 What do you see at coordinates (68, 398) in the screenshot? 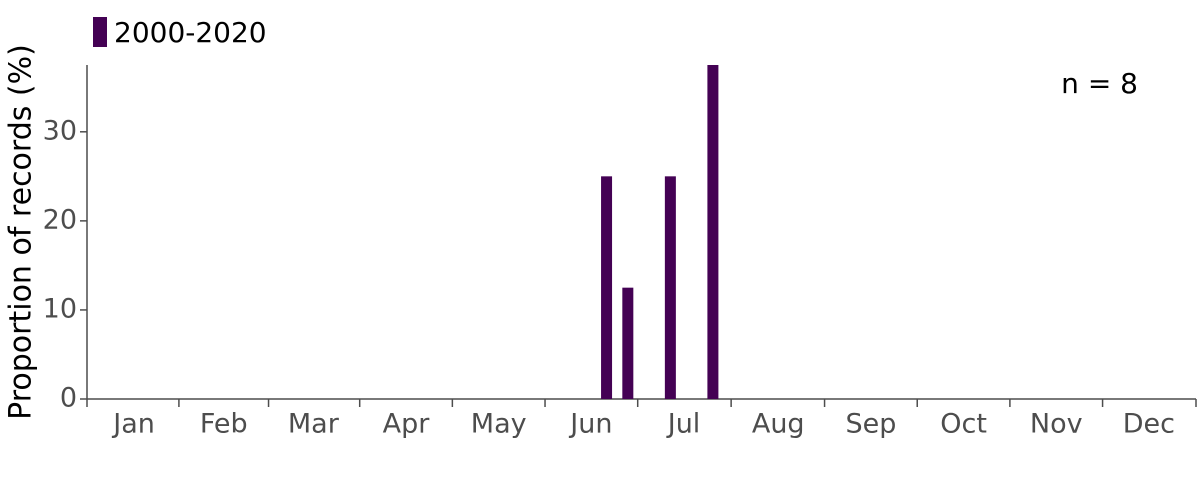
I see `y-tick-label: 0` at bounding box center [68, 398].